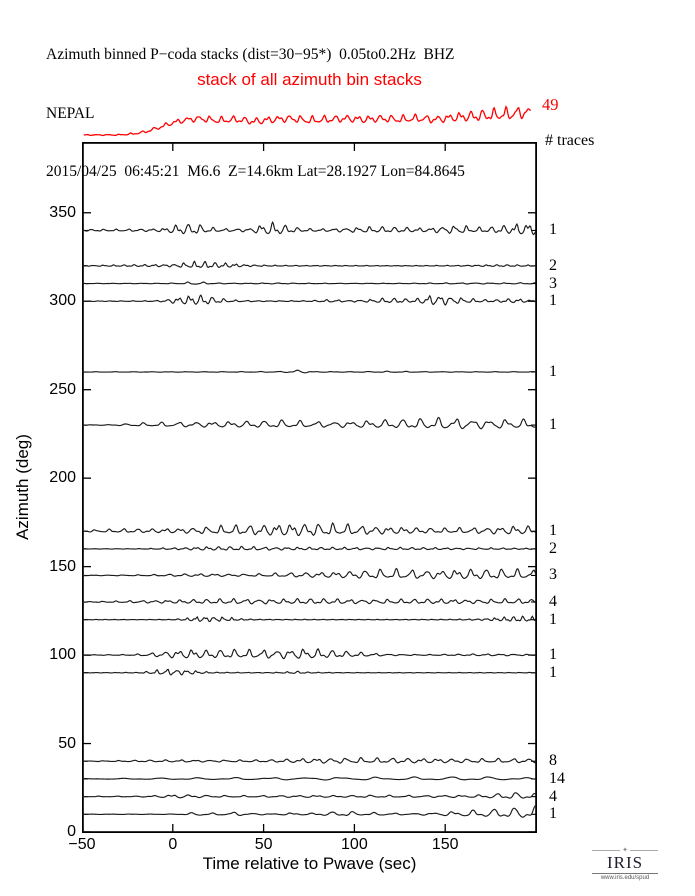 The height and width of the screenshot is (896, 695). I want to click on seismogram-trace-az145, so click(309, 573).